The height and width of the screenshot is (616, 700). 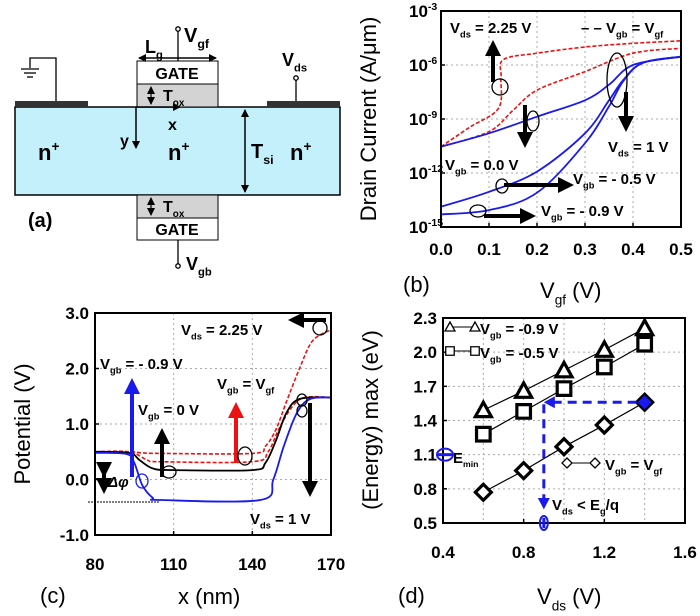 What do you see at coordinates (605, 552) in the screenshot?
I see `x-tick-label: 1.2` at bounding box center [605, 552].